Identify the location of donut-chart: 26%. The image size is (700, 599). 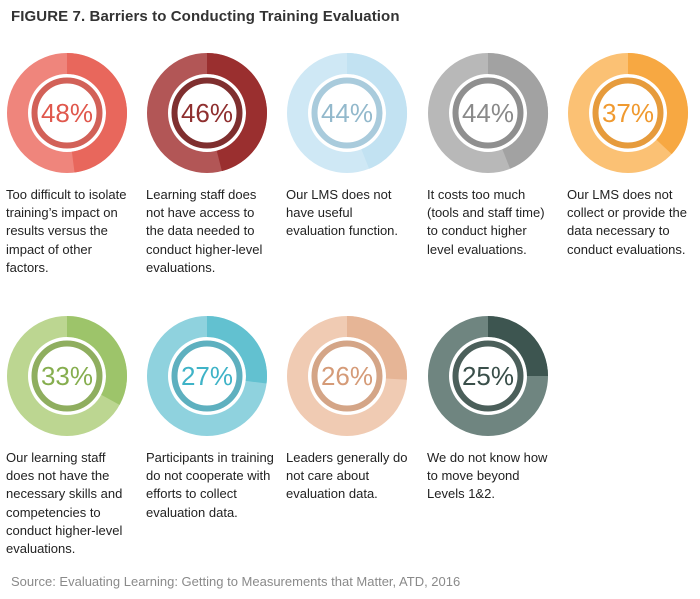
(347, 376).